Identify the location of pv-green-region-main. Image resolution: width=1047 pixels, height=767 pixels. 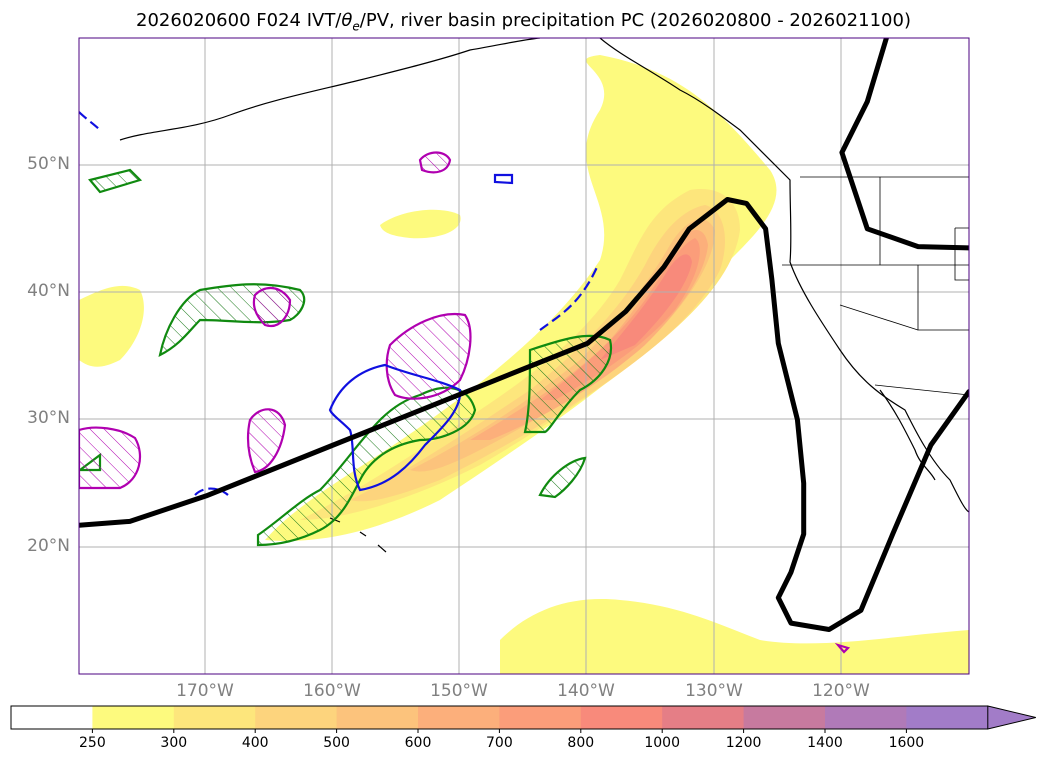
(366, 466).